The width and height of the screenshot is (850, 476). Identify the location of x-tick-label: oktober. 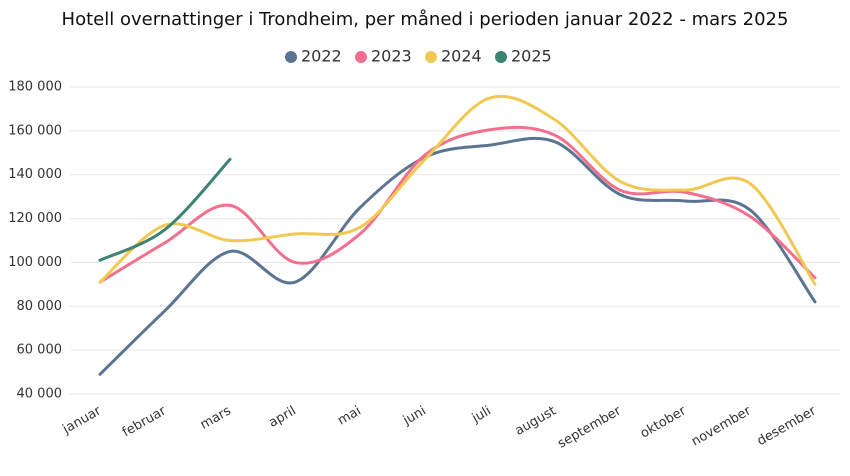
(663, 422).